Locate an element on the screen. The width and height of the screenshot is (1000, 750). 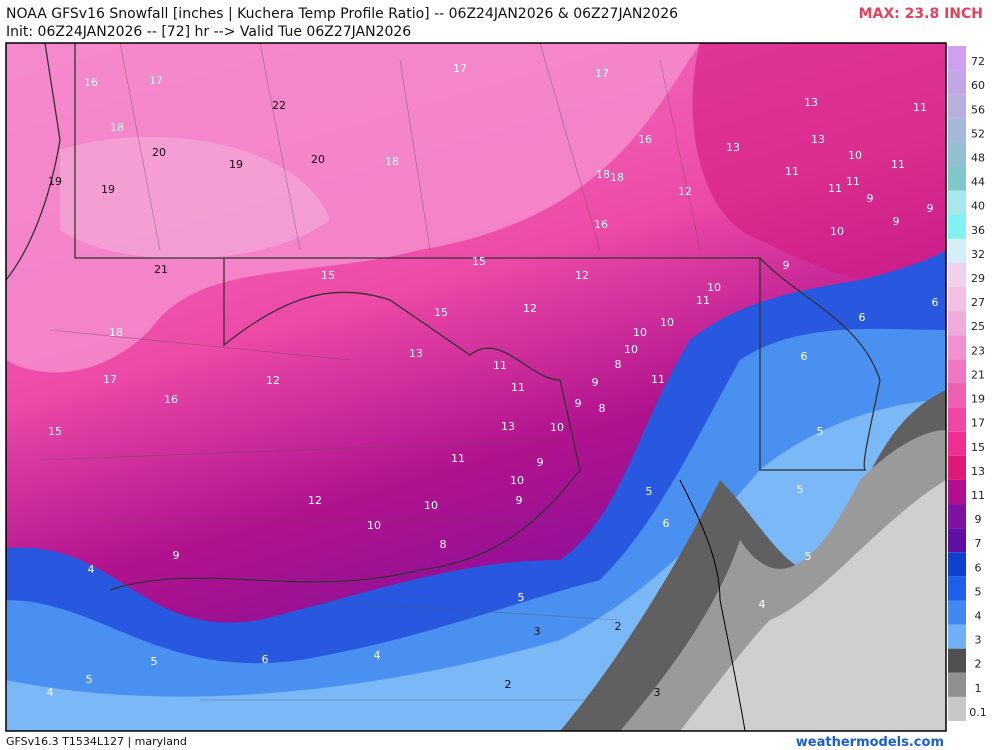
colorbar-label: 4 is located at coordinates (978, 616).